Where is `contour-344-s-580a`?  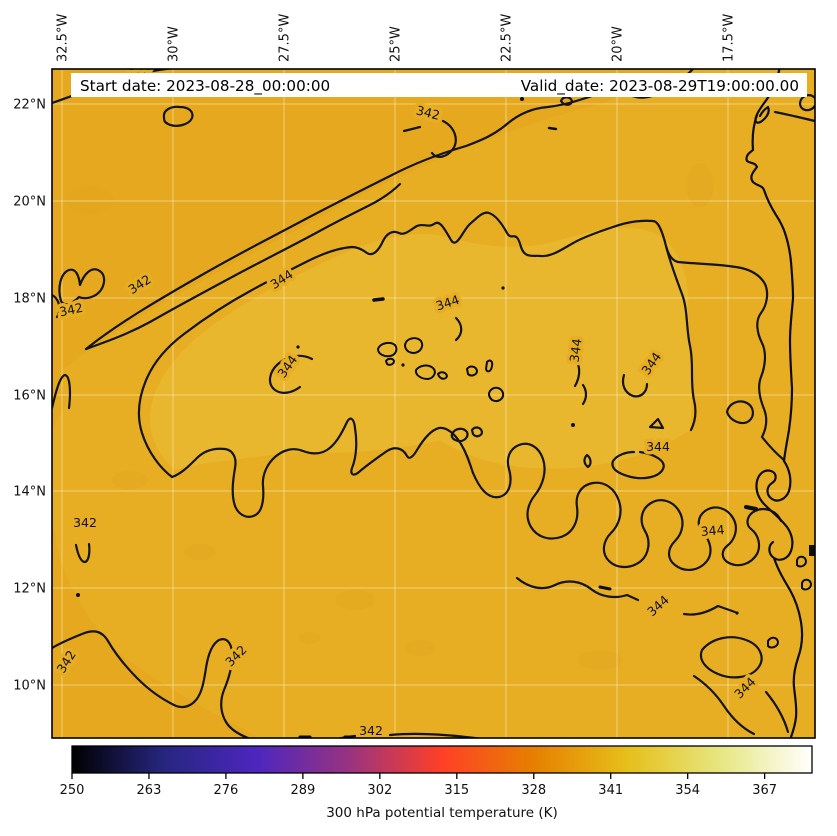
contour-344-s-580a is located at coordinates (577, 374).